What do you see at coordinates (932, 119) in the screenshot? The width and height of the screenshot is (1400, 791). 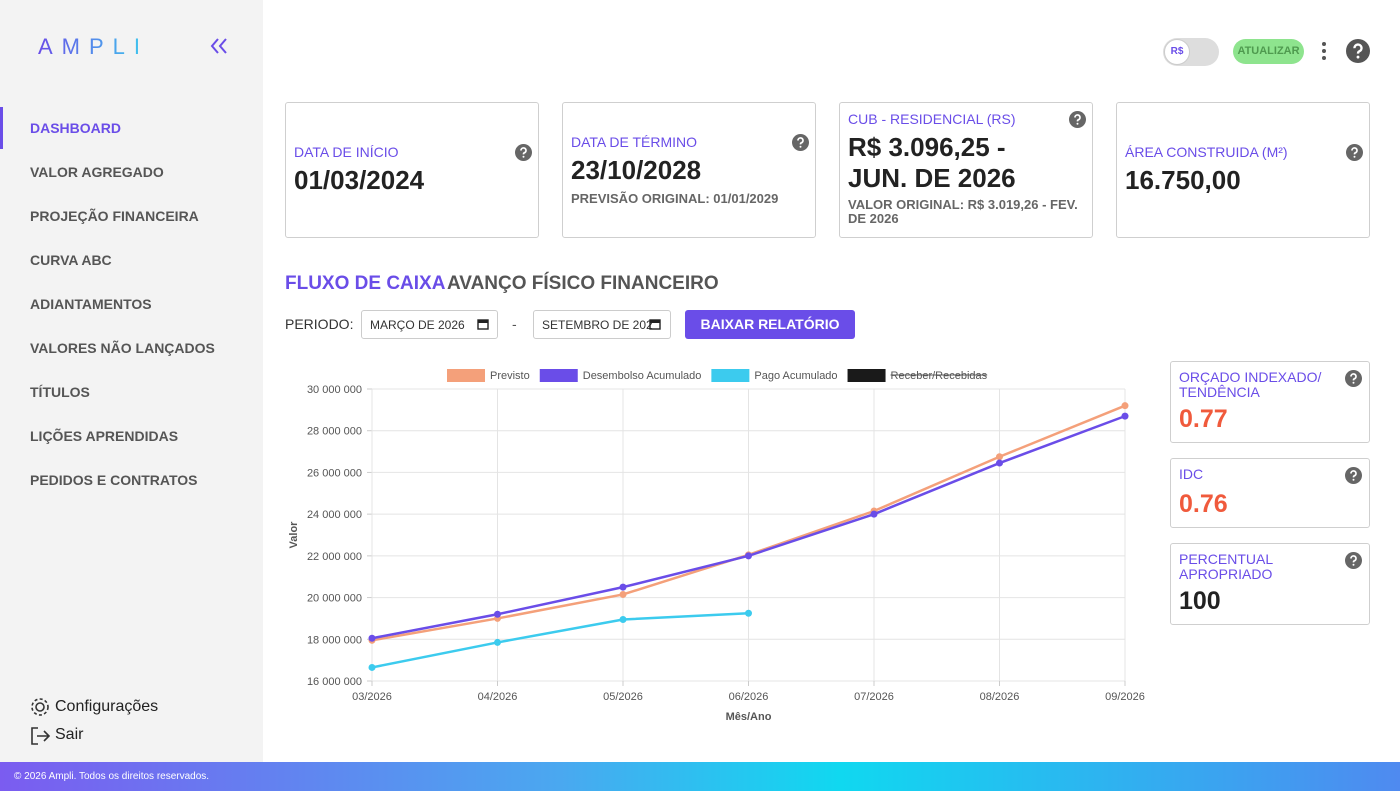 I see `card-label: CUB - RESIDENCIAL (RS)` at bounding box center [932, 119].